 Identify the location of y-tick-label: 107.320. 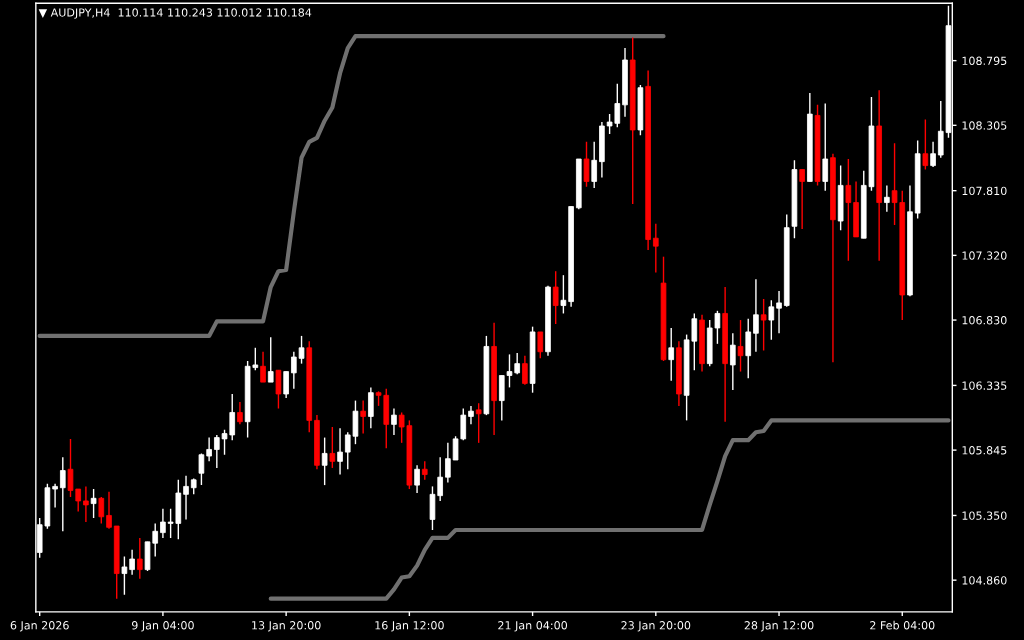
(984, 255).